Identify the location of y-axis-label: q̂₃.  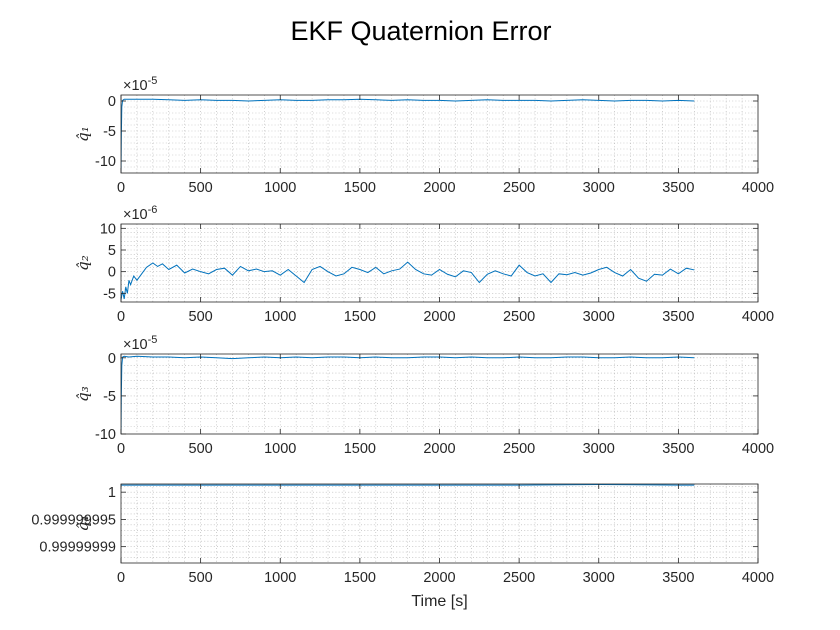
(83, 394).